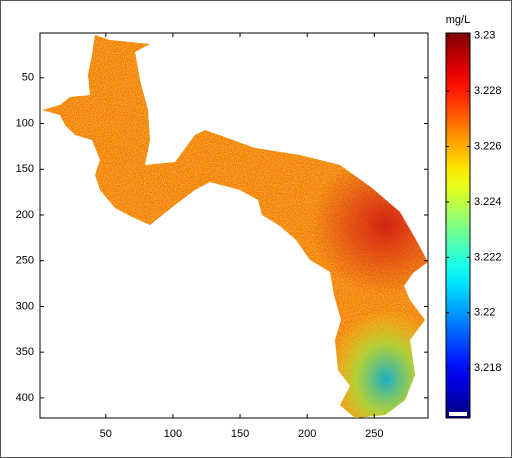  I want to click on x-tick-label: 150, so click(240, 434).